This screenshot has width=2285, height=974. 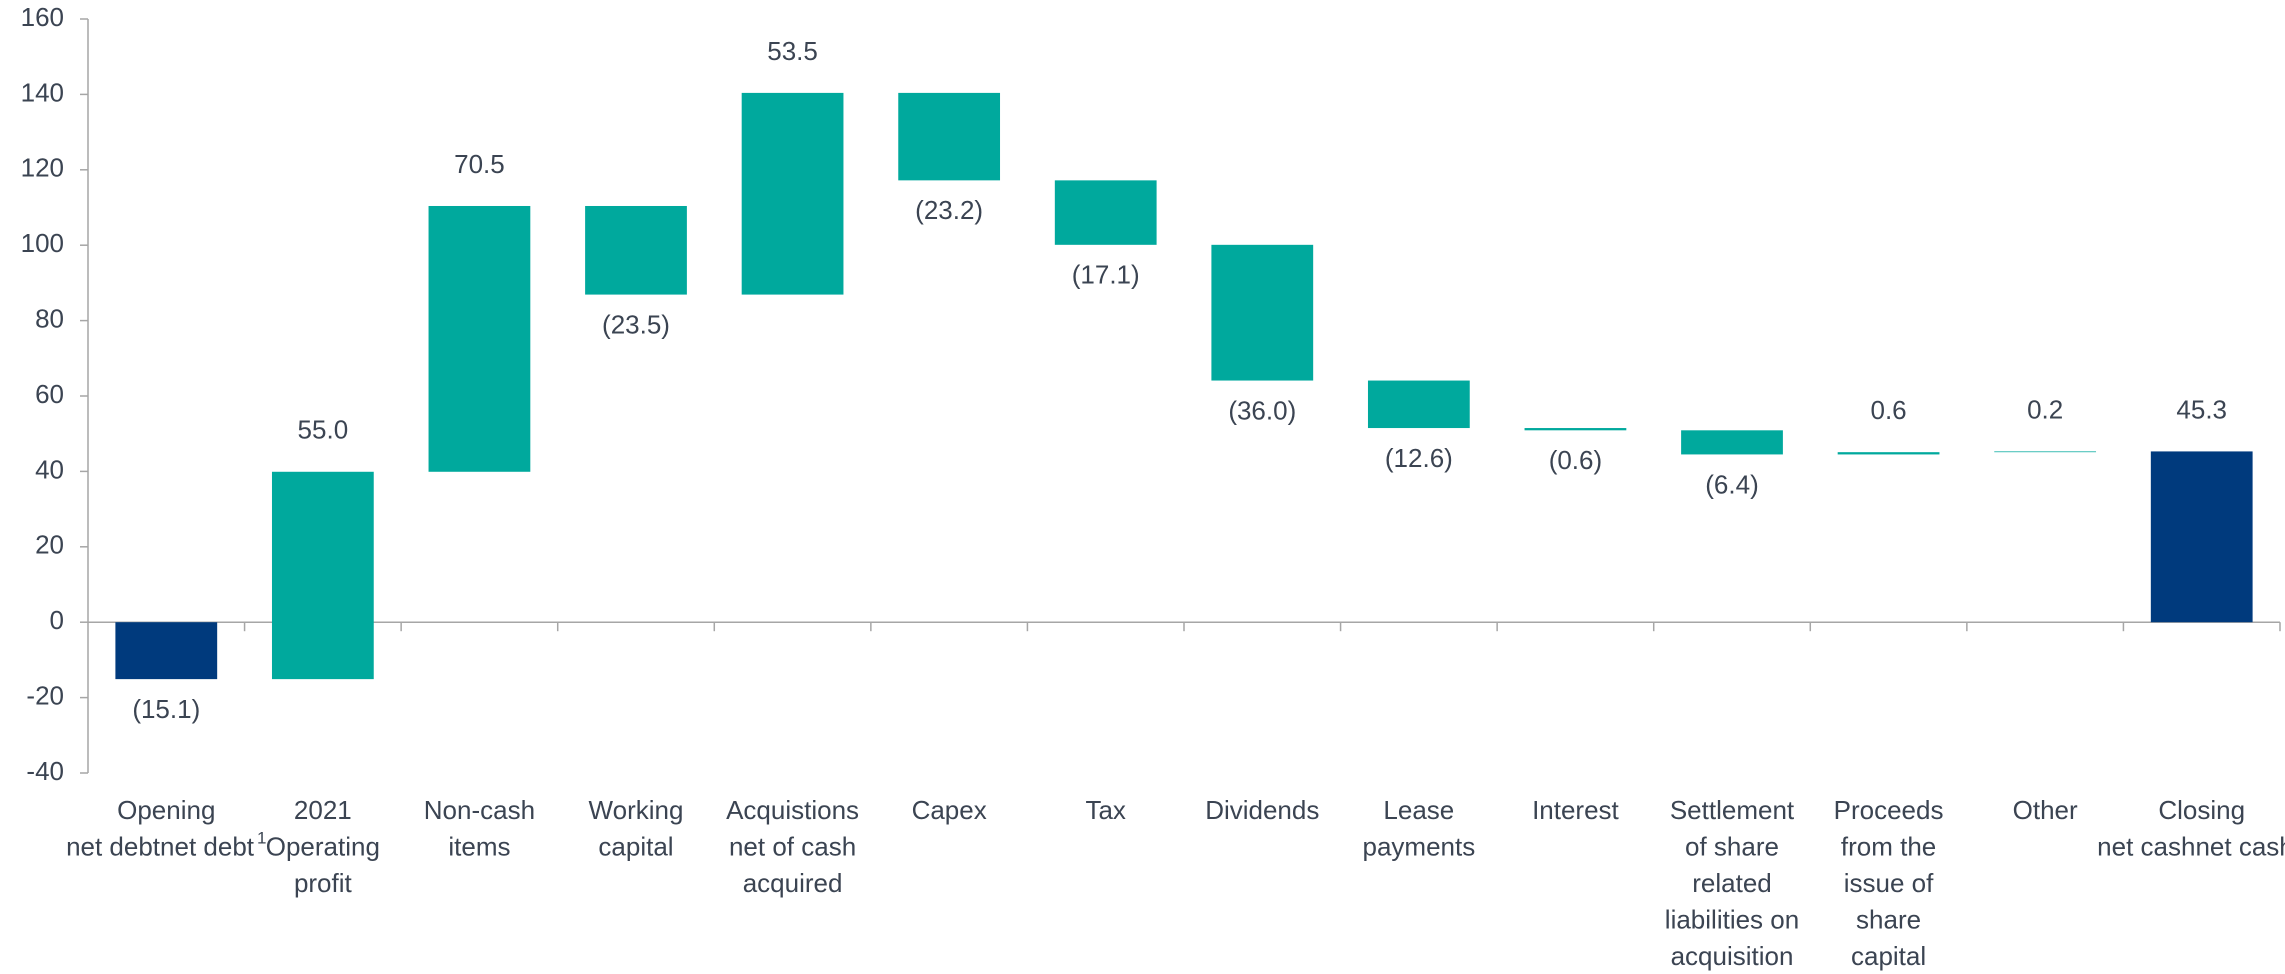 What do you see at coordinates (1888, 410) in the screenshot?
I see `value-label: 0.6` at bounding box center [1888, 410].